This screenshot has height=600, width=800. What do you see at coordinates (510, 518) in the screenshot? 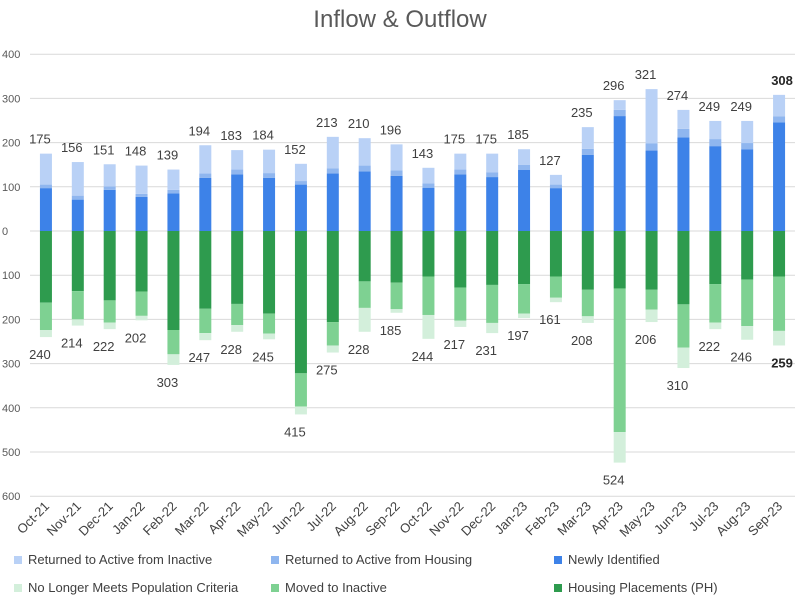
I see `x-tick-label: Jan-23` at bounding box center [510, 518].